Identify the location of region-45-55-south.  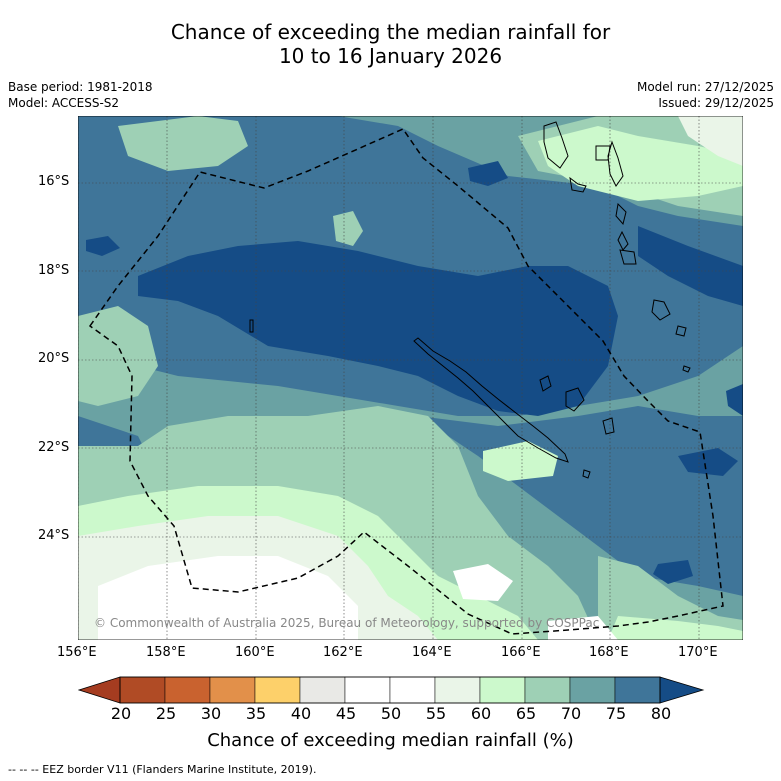
(228, 598).